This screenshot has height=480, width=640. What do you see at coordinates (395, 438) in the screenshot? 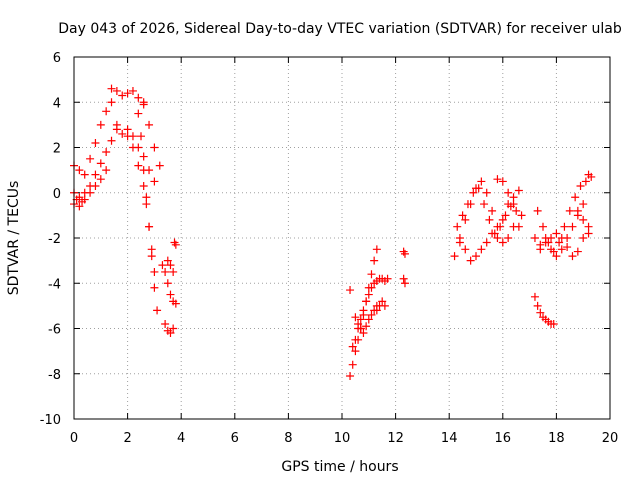
I see `x-tick-label: 12` at bounding box center [395, 438].